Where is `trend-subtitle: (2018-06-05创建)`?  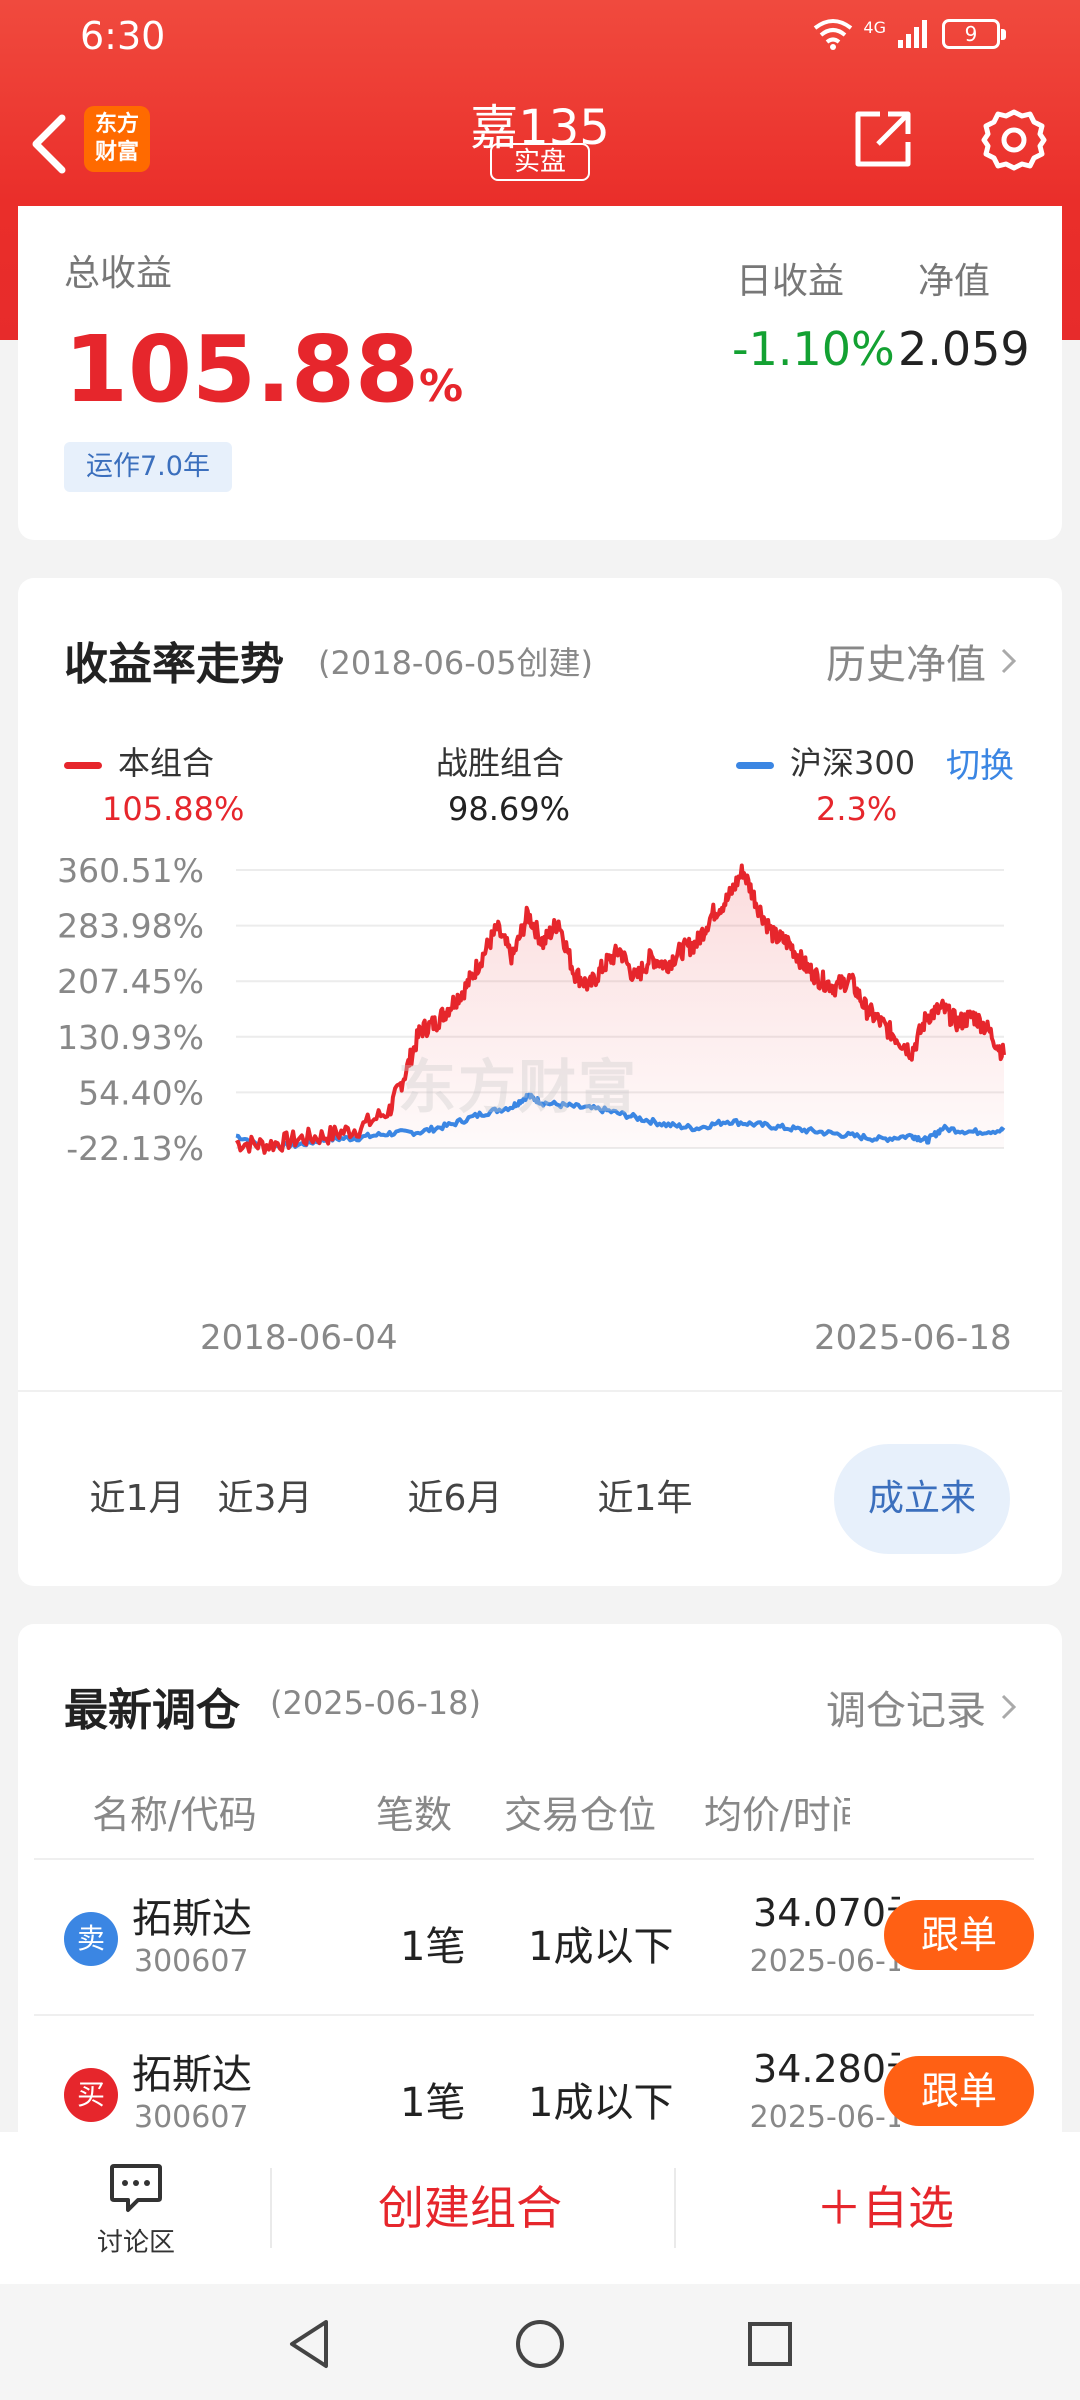 trend-subtitle: (2018-06-05创建) is located at coordinates (455, 663).